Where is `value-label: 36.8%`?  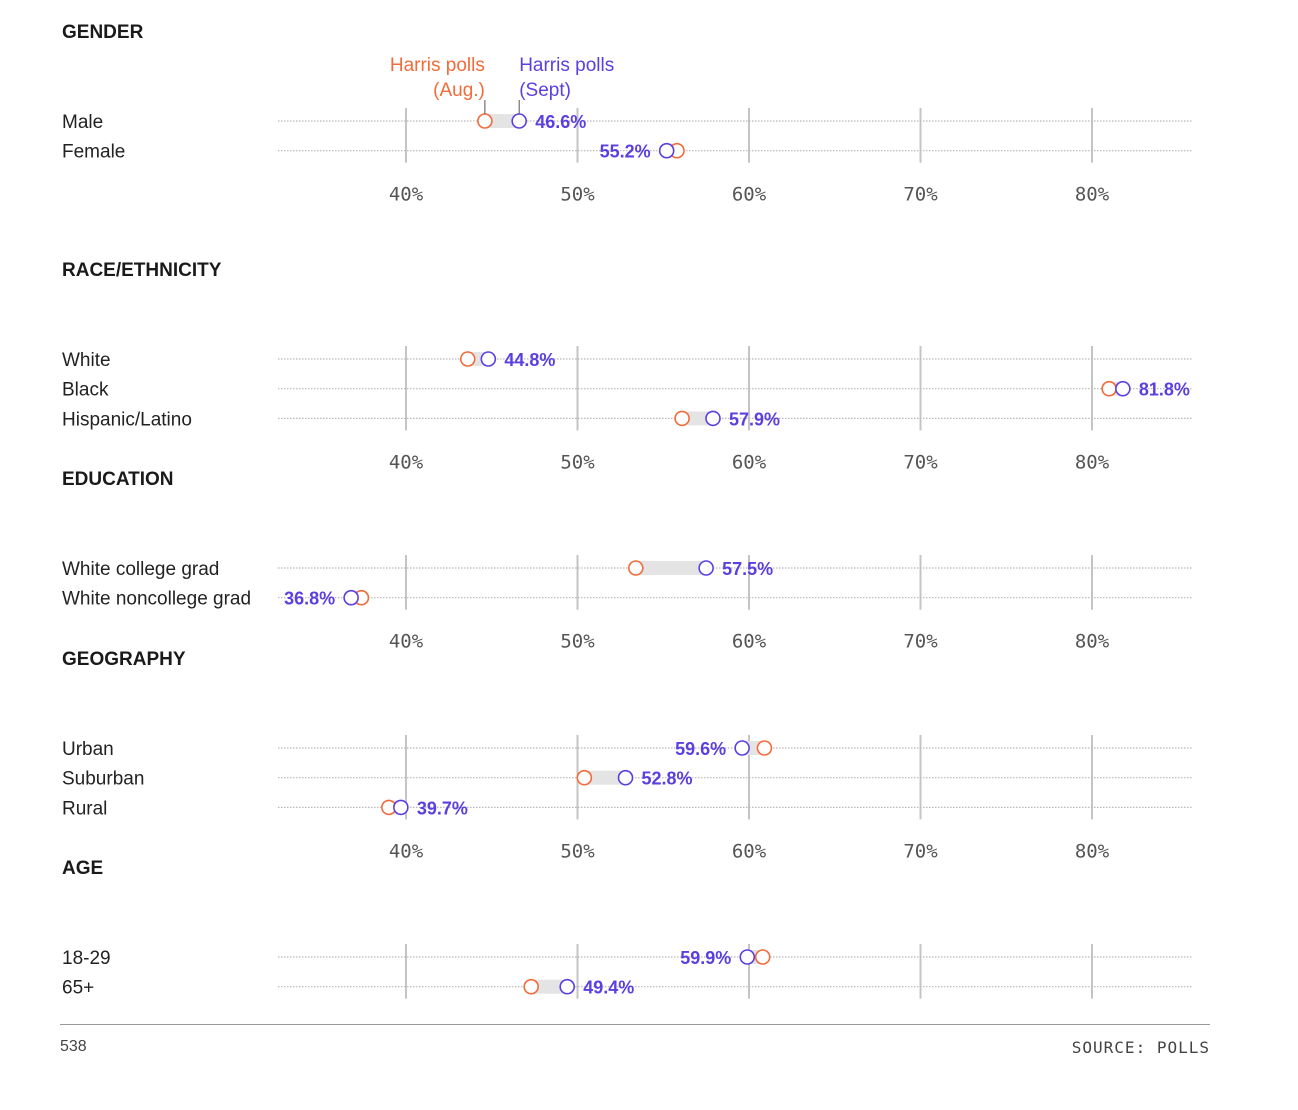
value-label: 36.8% is located at coordinates (309, 599).